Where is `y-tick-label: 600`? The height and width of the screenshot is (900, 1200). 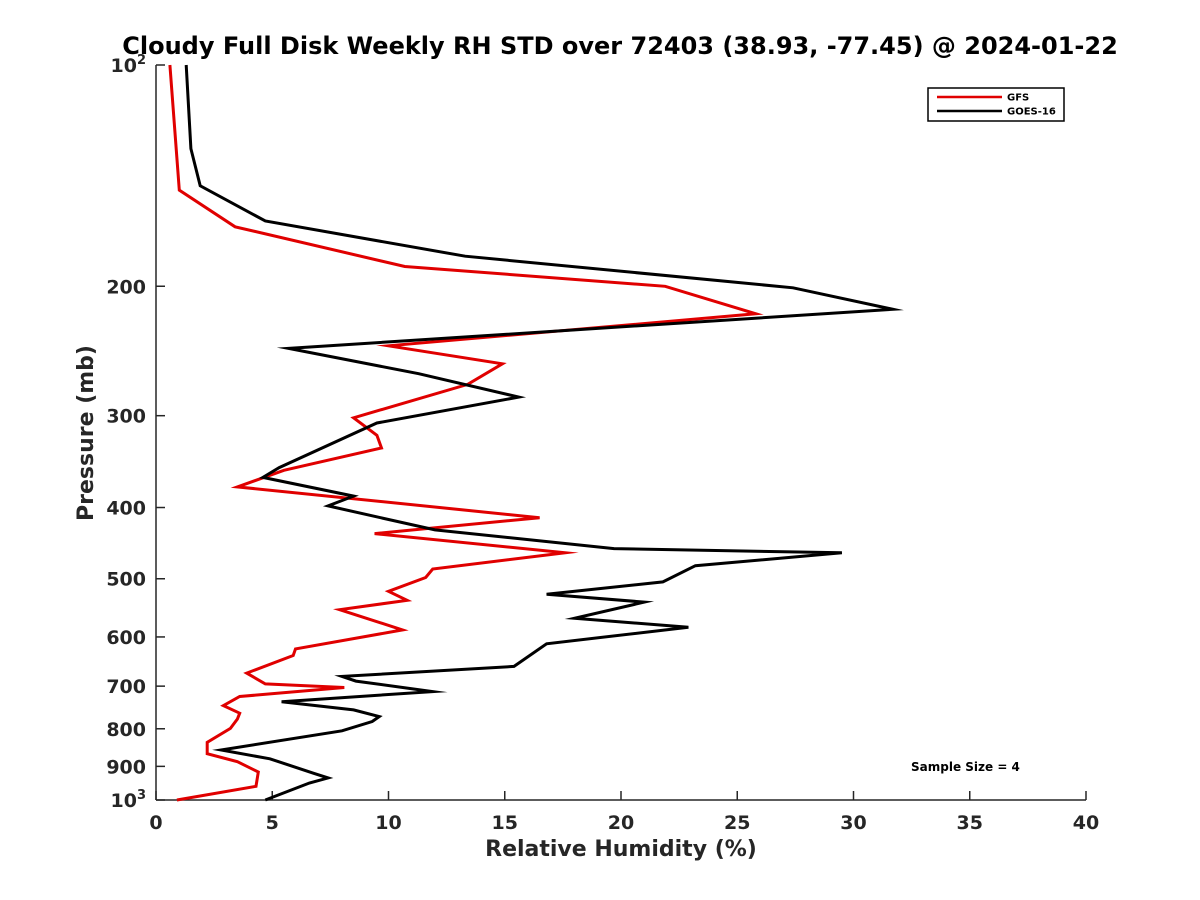 y-tick-label: 600 is located at coordinates (126, 638).